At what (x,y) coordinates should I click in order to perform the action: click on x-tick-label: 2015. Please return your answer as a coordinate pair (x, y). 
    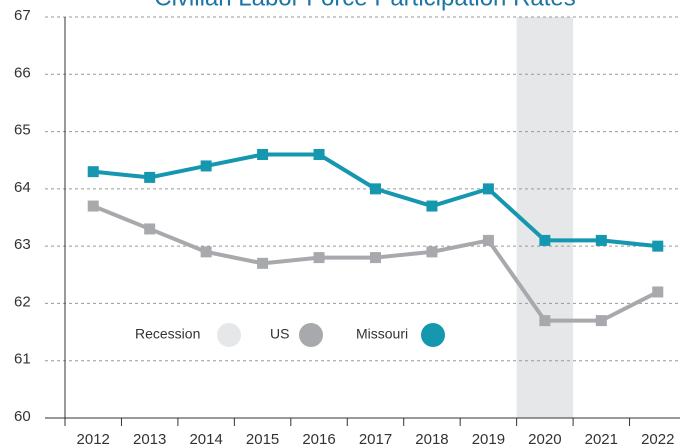
    Looking at the image, I should click on (262, 438).